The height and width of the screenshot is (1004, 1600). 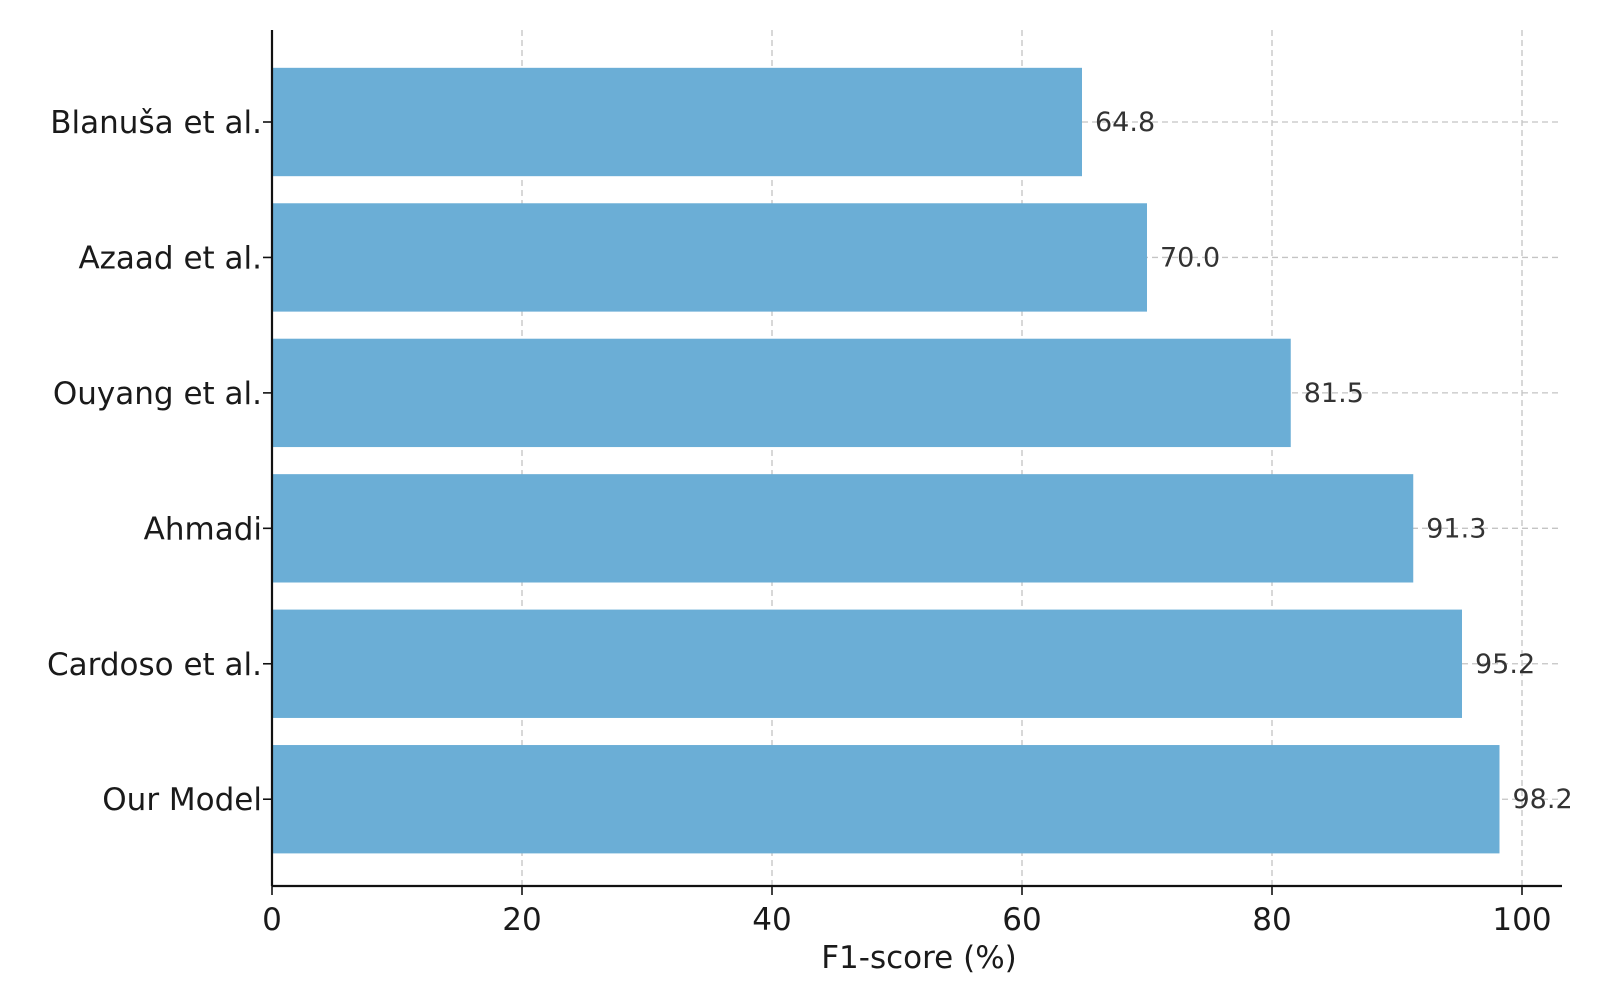 I want to click on category-label: Ahmadi, so click(x=203, y=529).